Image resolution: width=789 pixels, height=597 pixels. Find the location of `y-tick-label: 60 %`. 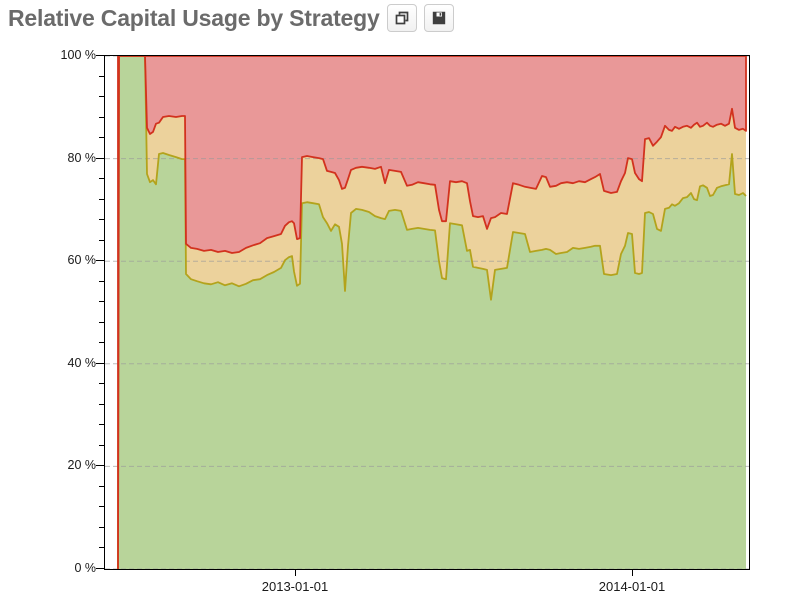

y-tick-label: 60 % is located at coordinates (82, 260).